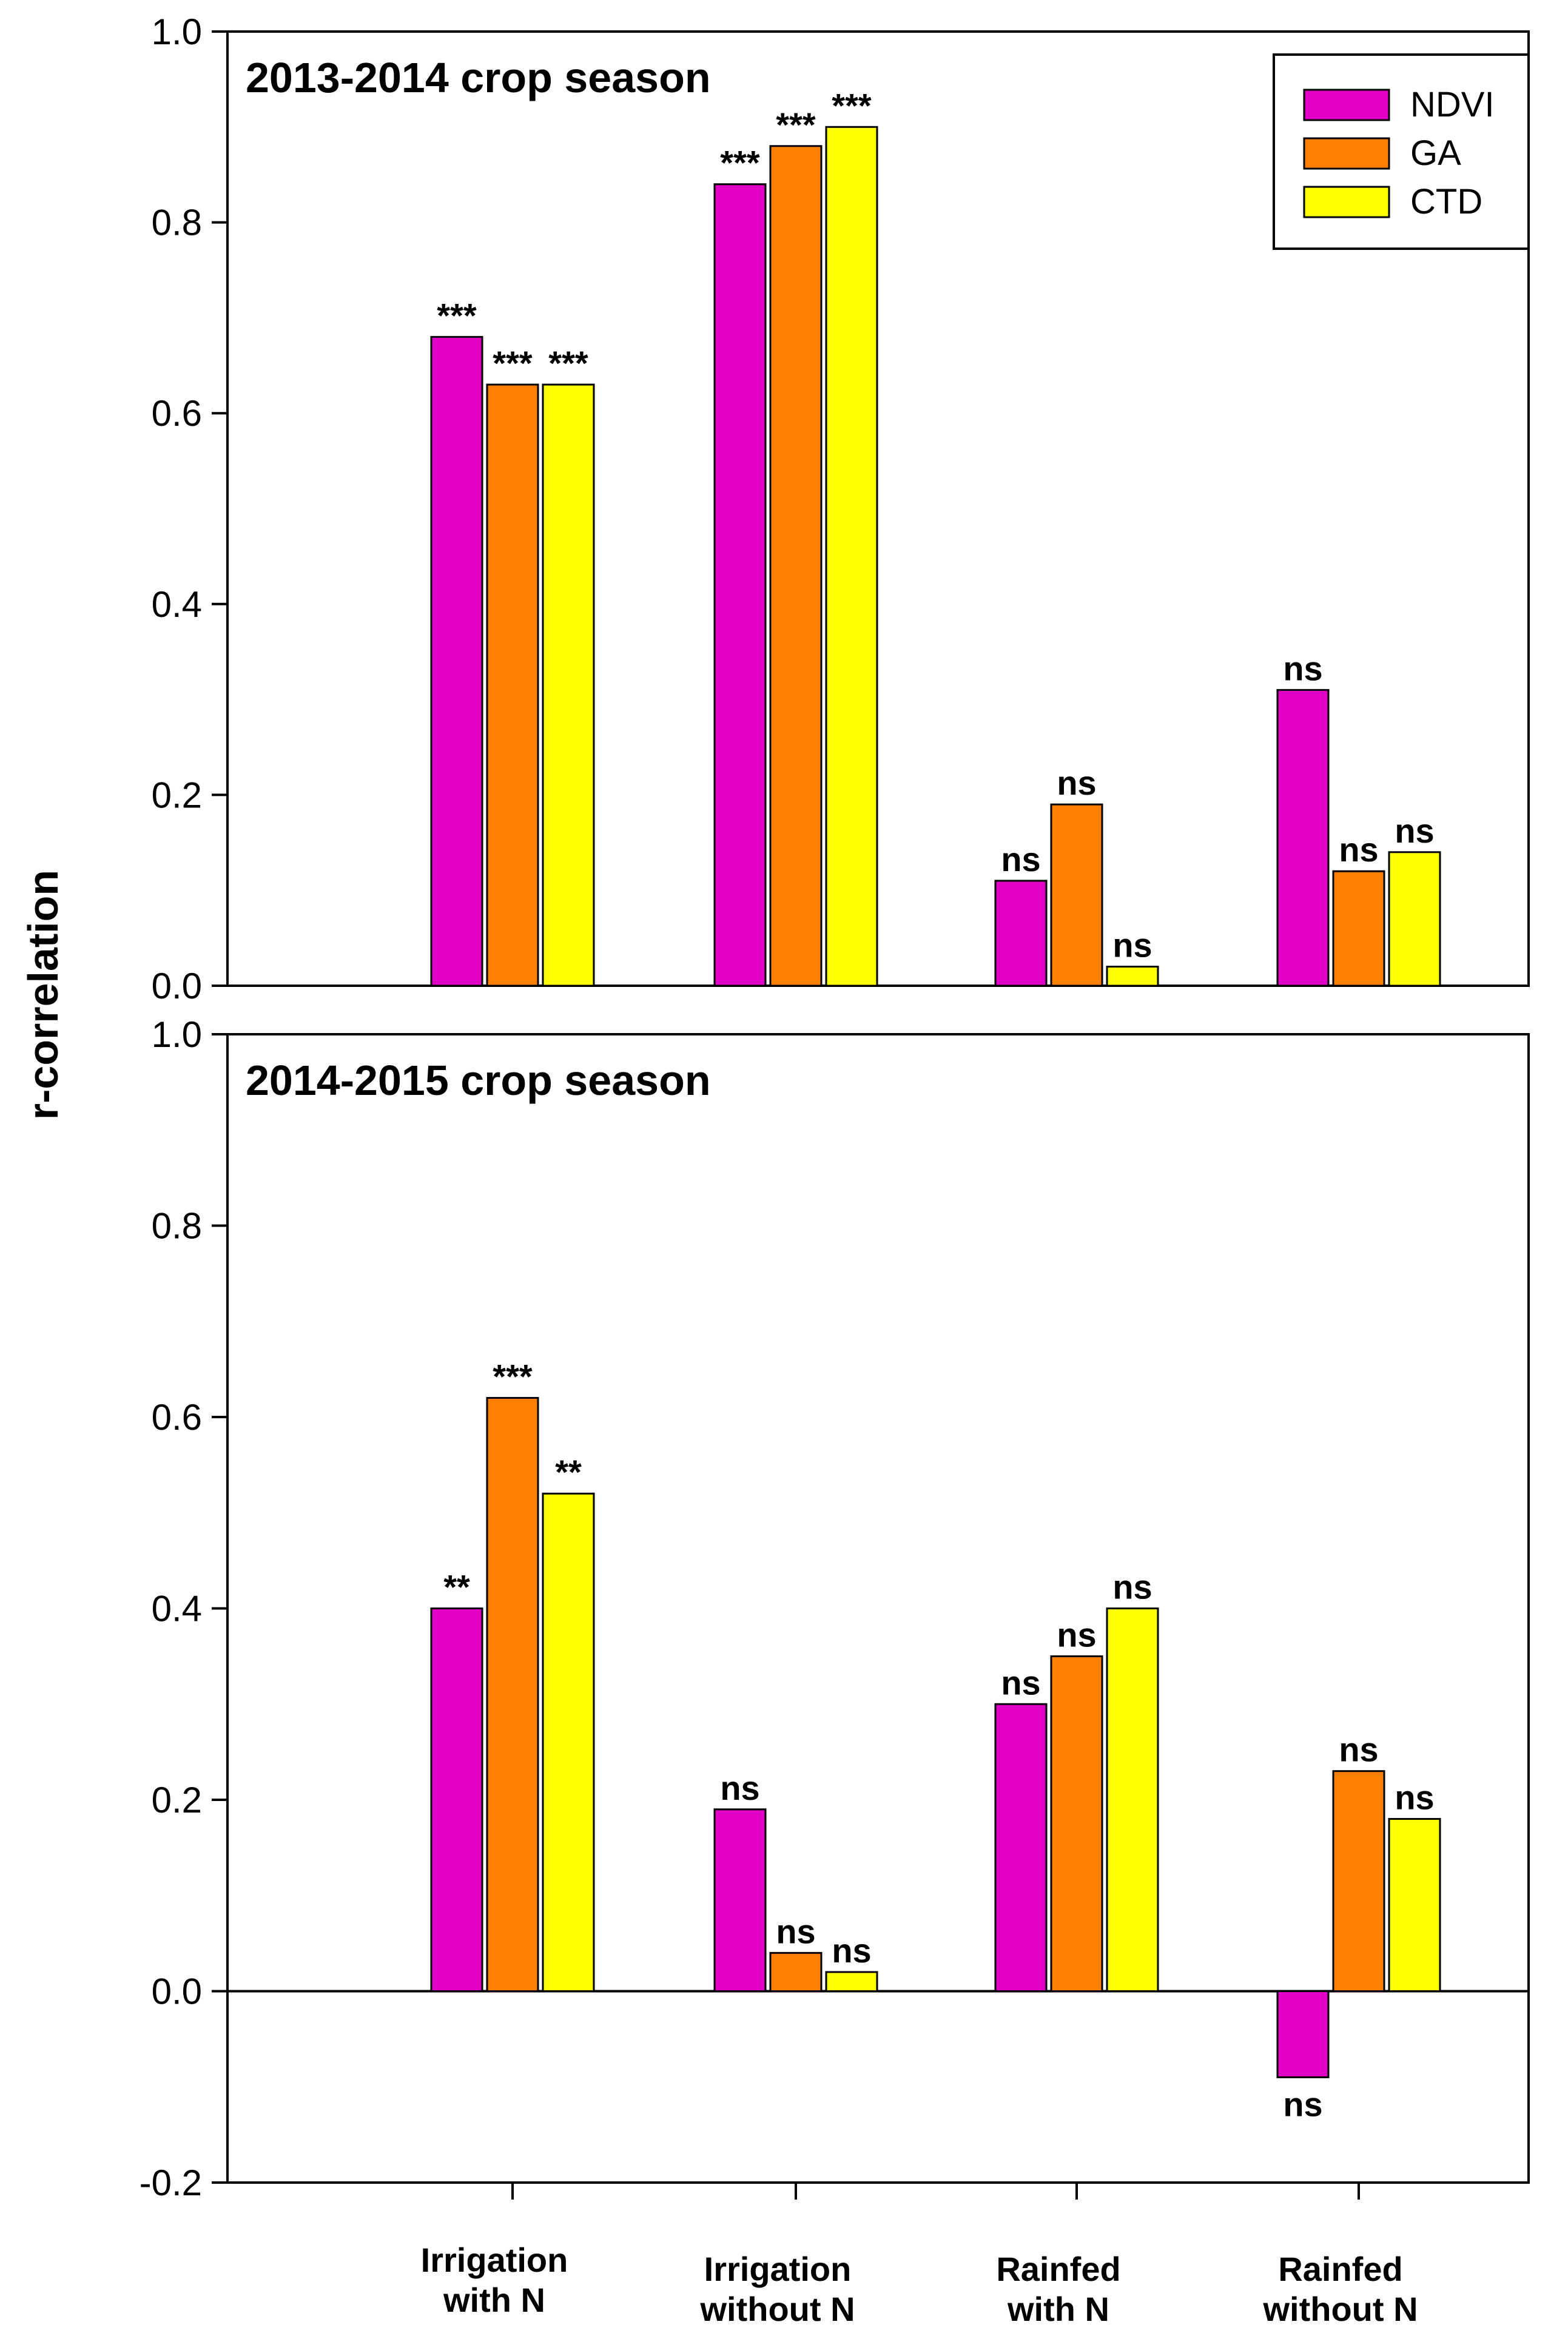  Describe the element at coordinates (1346, 153) in the screenshot. I see `legend-swatch-ga` at that location.